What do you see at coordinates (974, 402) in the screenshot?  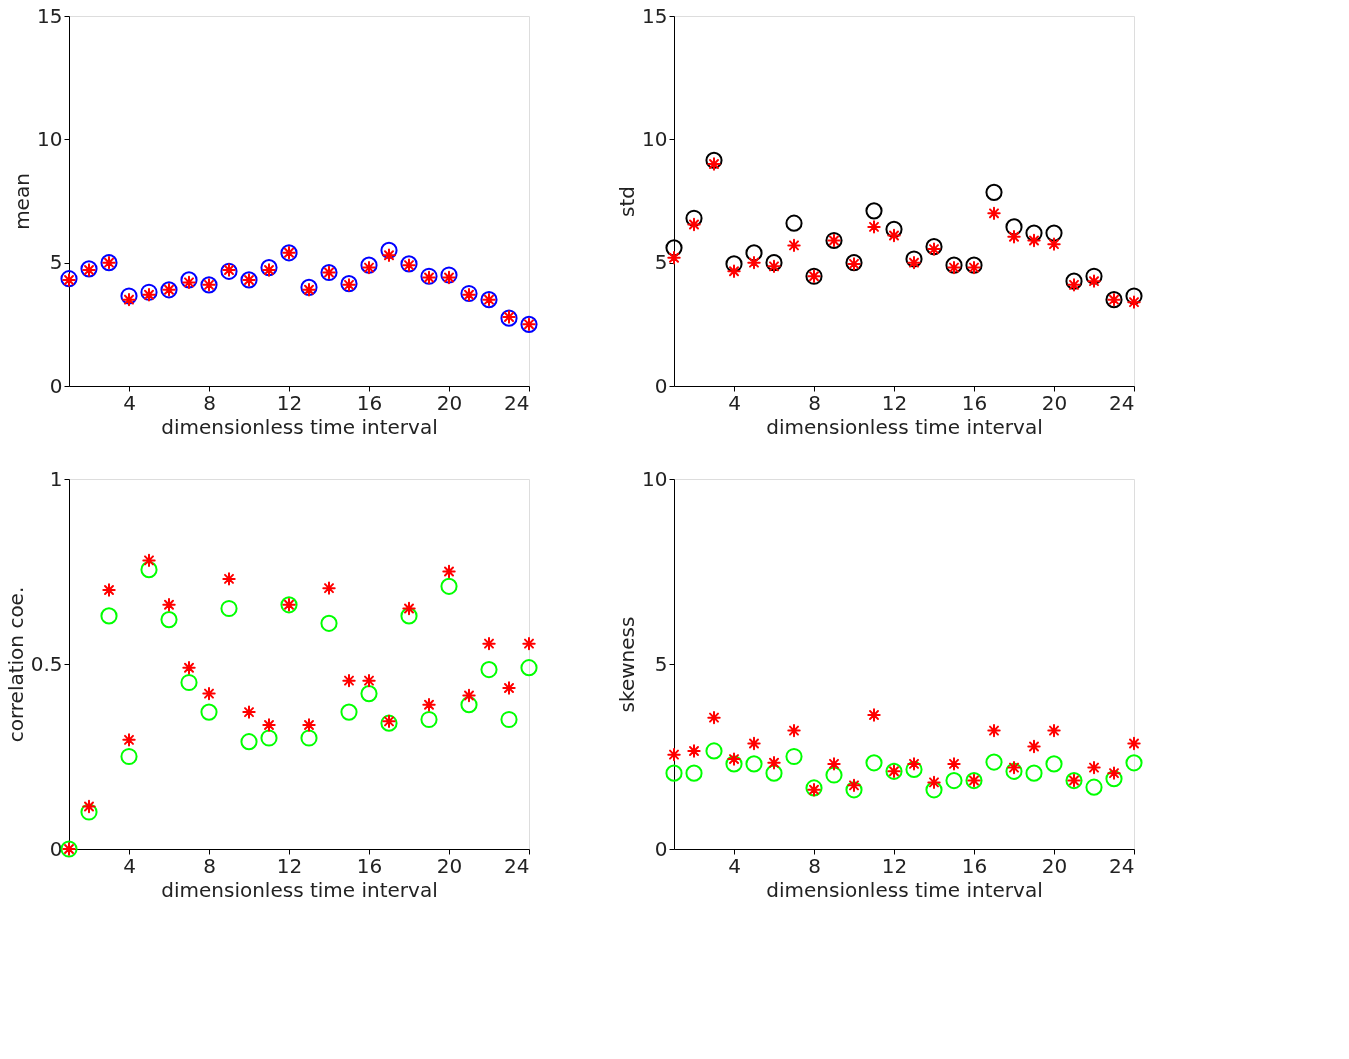 I see `x-tick-label: 16` at bounding box center [974, 402].